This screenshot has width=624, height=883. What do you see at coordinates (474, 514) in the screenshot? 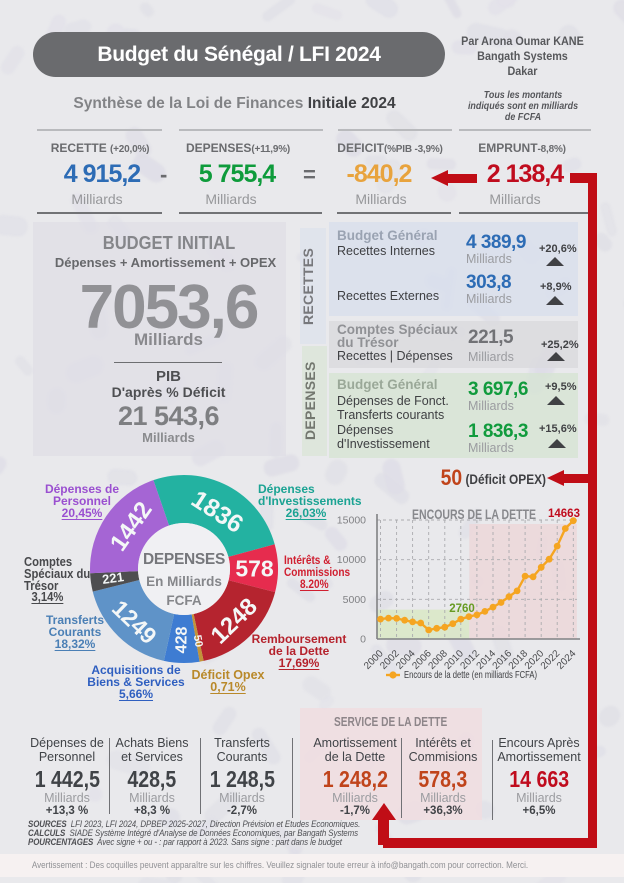
I see `svg-text: ENCOURS DE LA DETTE` at bounding box center [474, 514].